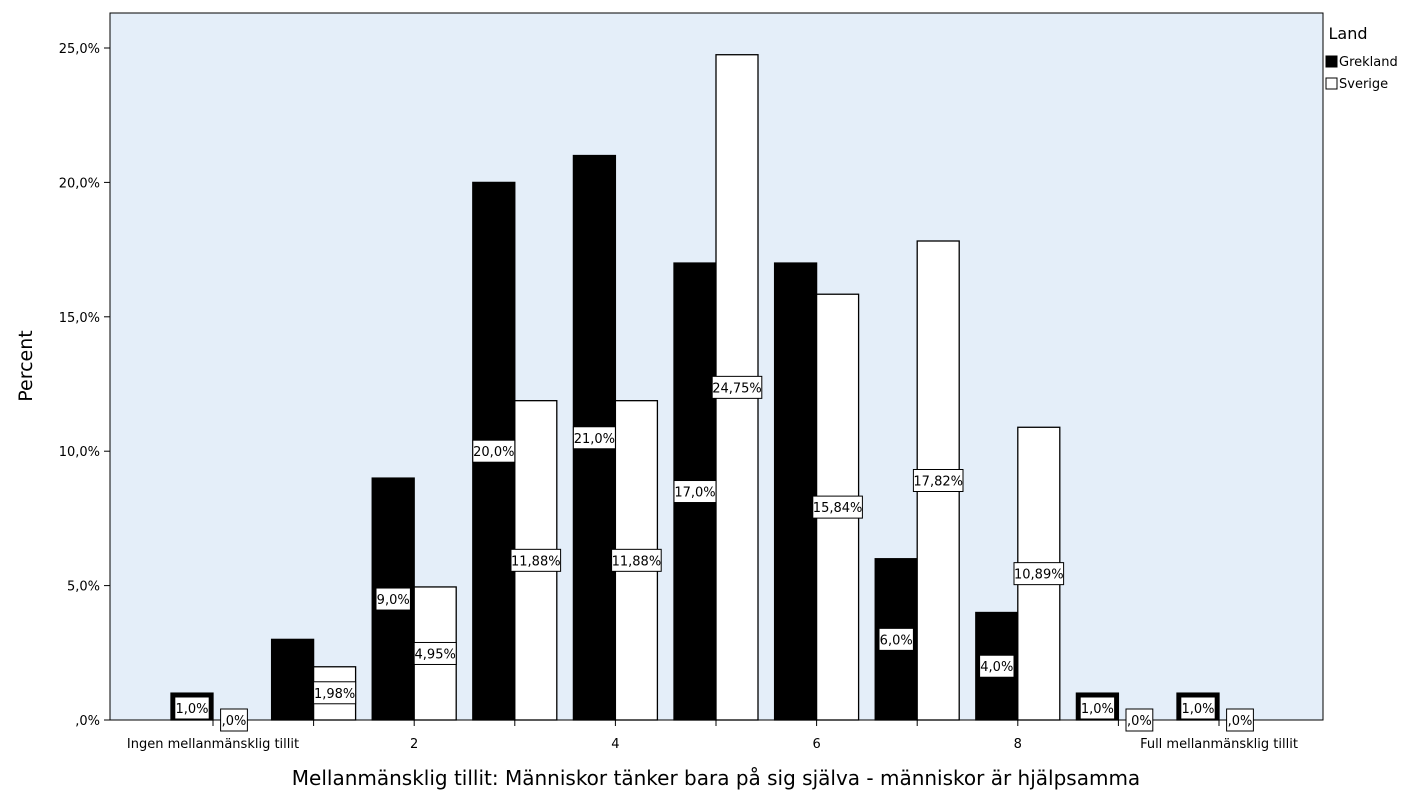 Image resolution: width=1415 pixels, height=792 pixels. I want to click on data-label-sverige-7: 17,82%, so click(938, 480).